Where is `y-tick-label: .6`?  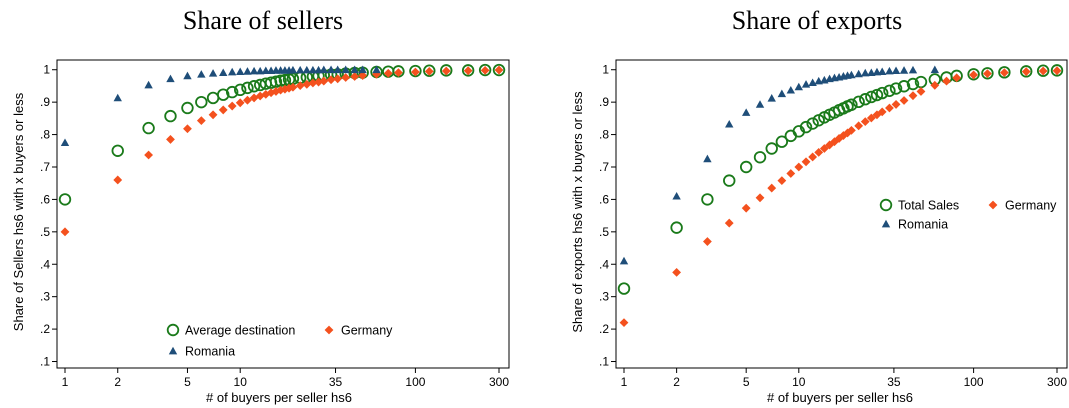 y-tick-label: .6 is located at coordinates (45, 199).